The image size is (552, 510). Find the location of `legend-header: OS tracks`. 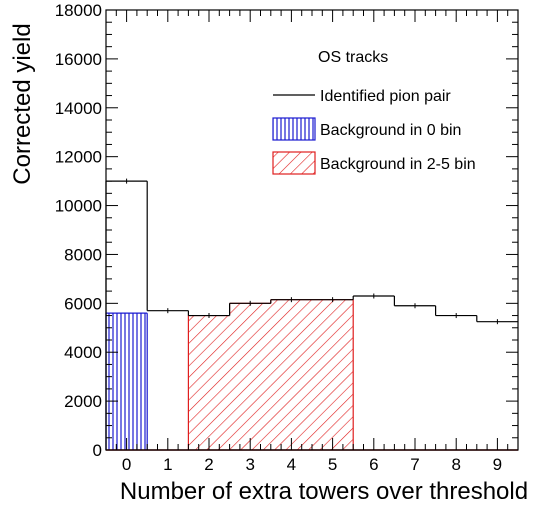

legend-header: OS tracks is located at coordinates (353, 57).